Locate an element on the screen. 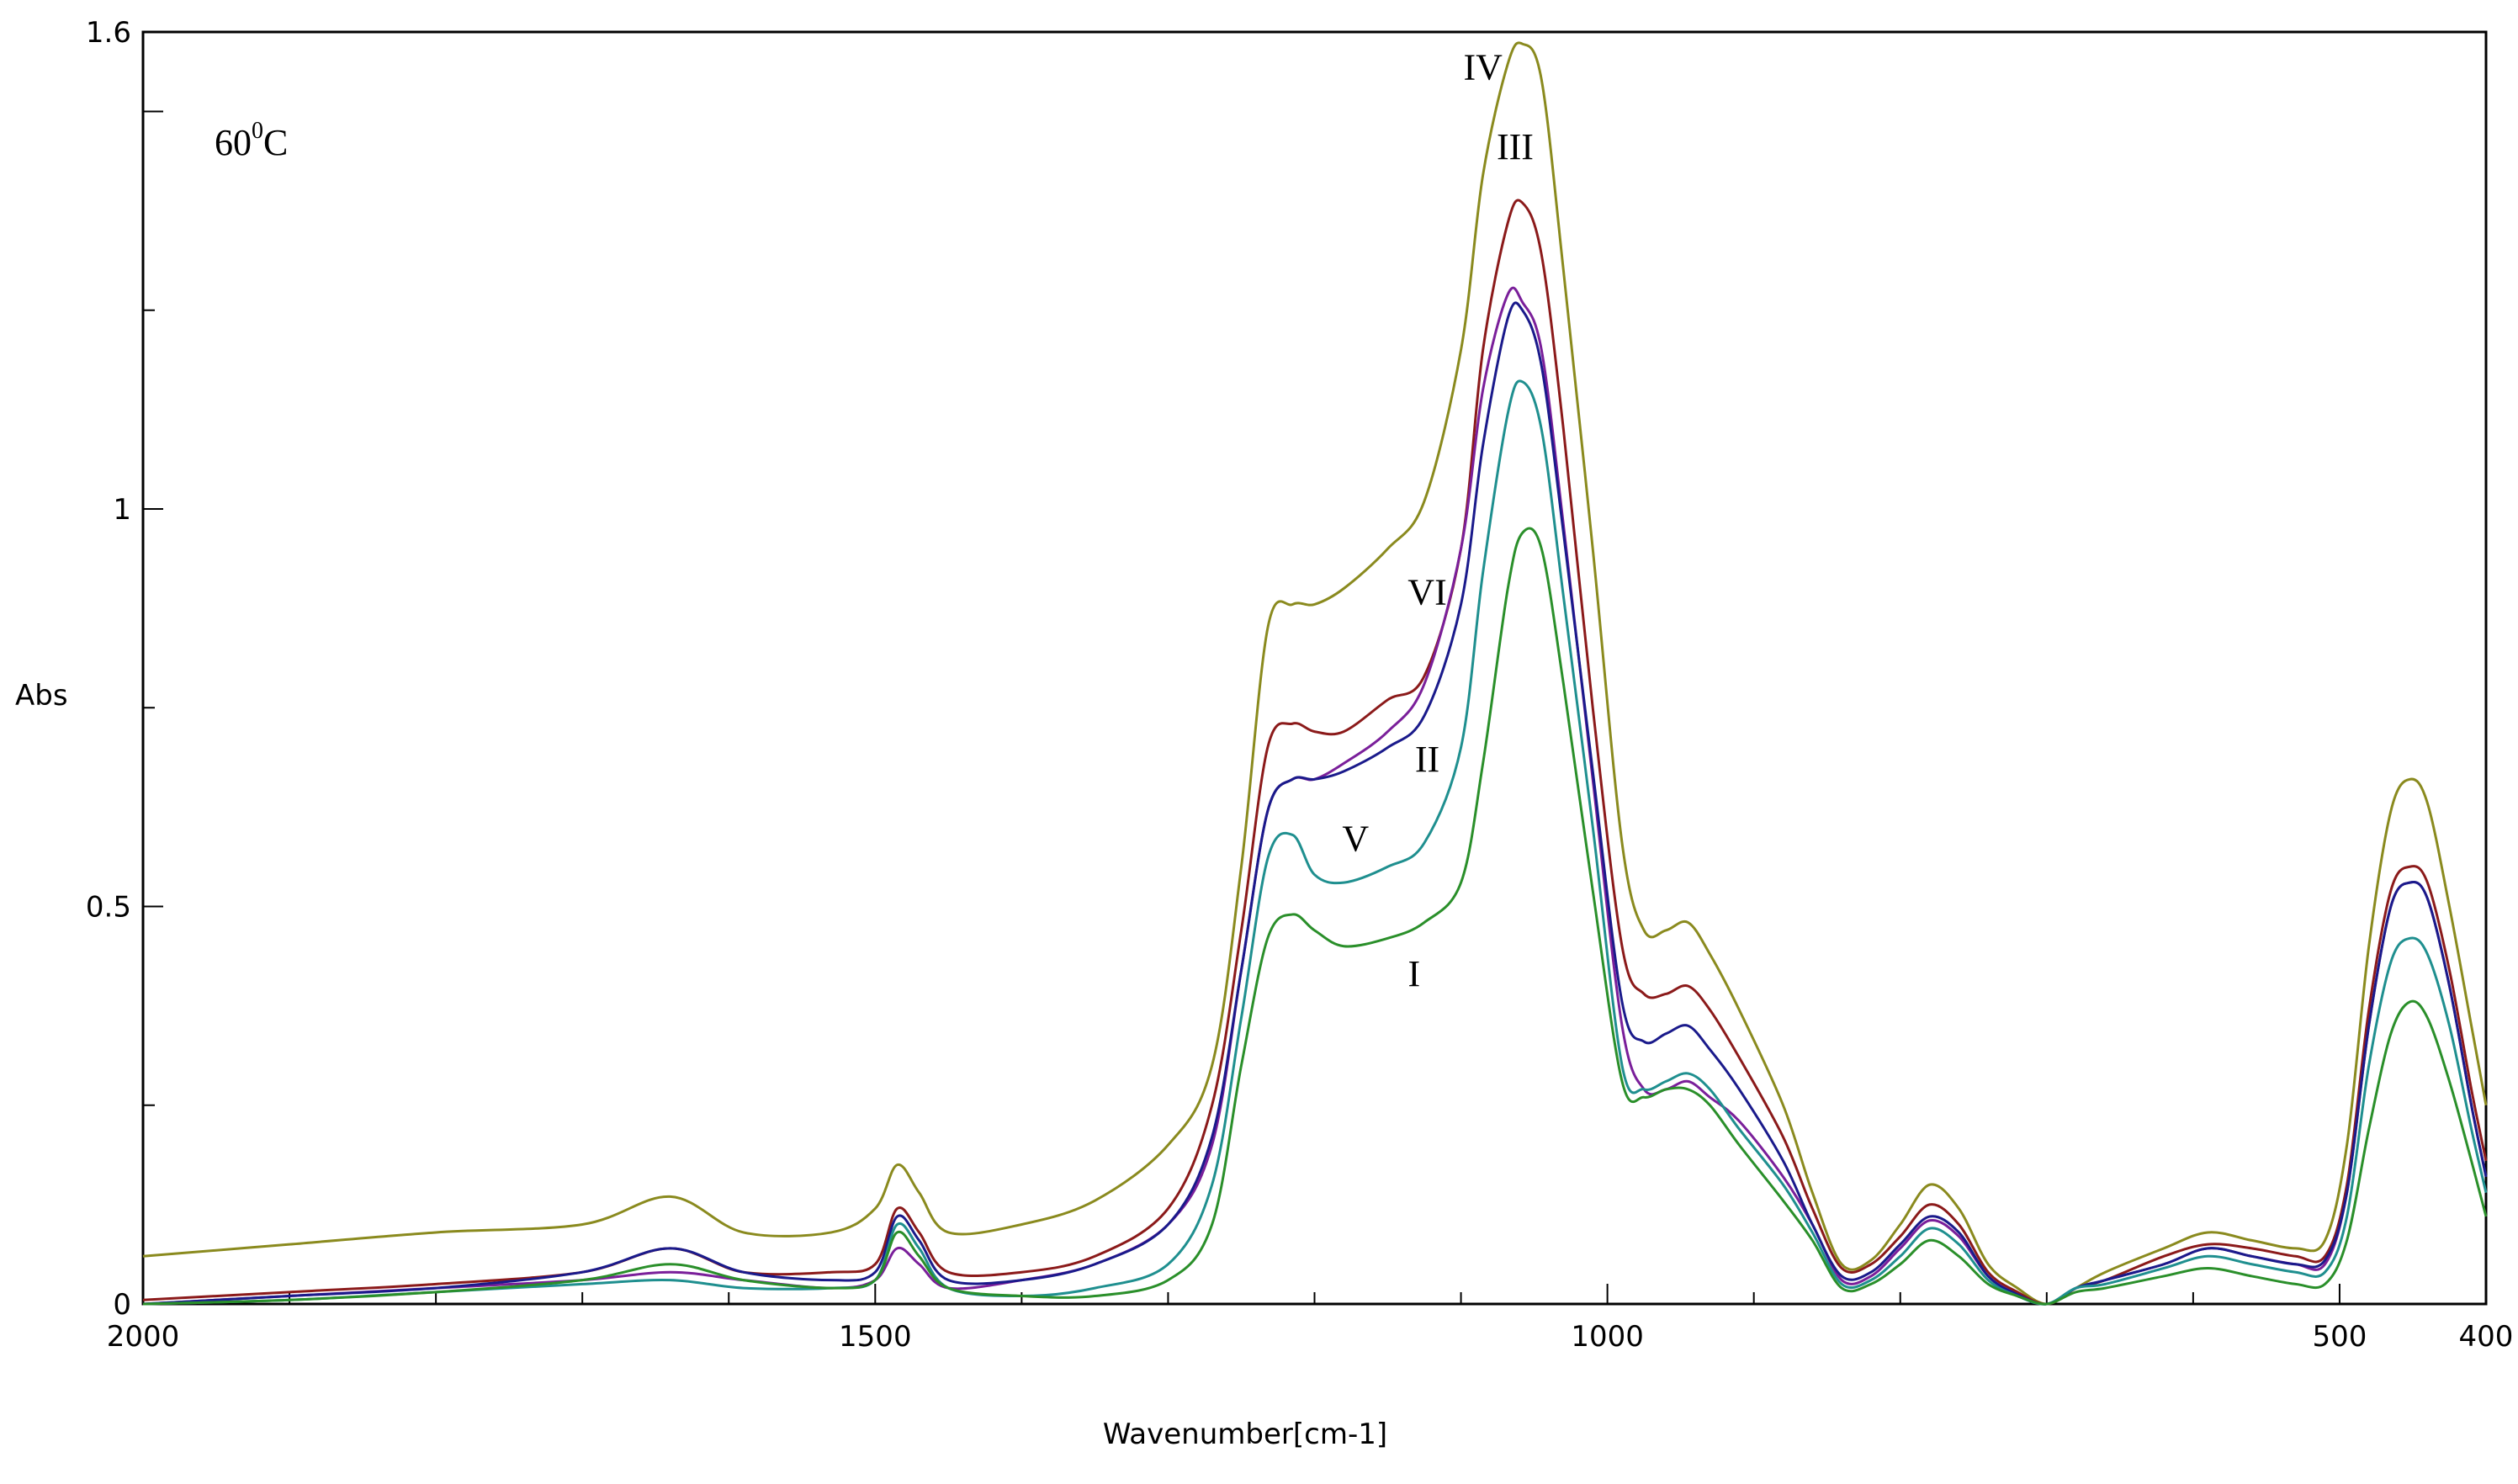 This screenshot has width=2518, height=1484. curve-label: III is located at coordinates (1515, 146).